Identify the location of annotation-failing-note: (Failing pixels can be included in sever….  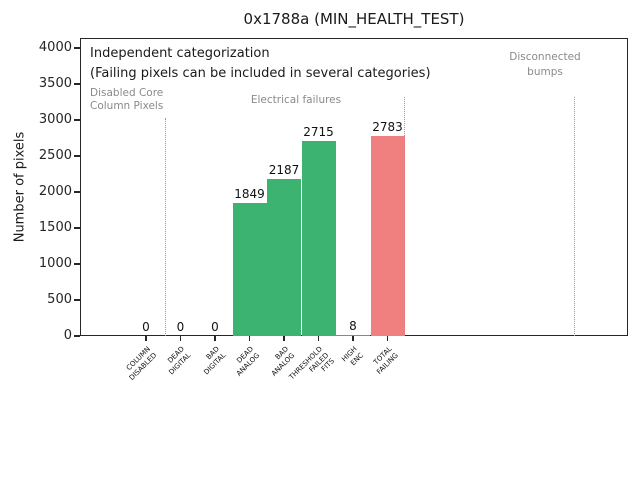
(260, 73).